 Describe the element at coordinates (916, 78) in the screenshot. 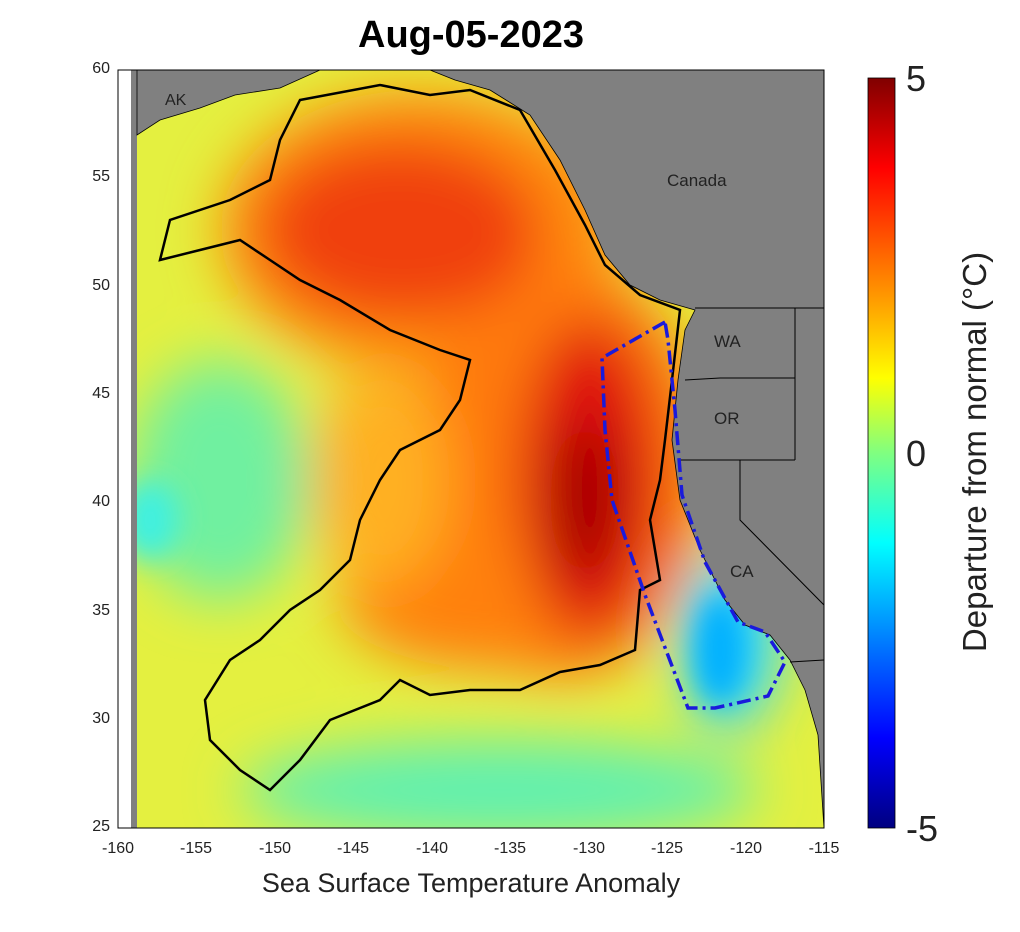

I see `colorbar-tick: 5` at that location.